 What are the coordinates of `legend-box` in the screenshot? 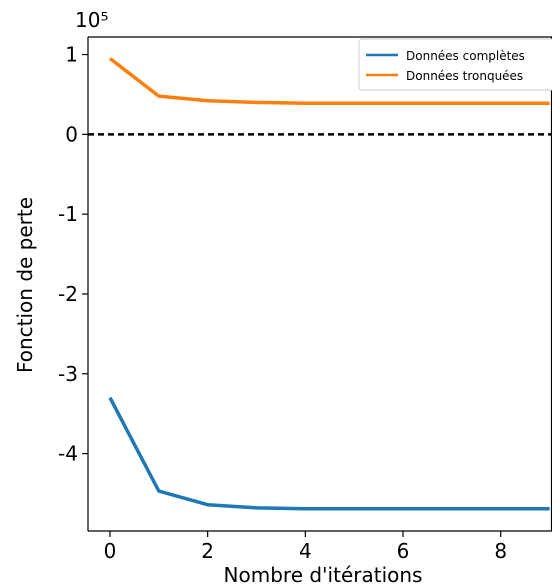 It's located at (455, 64).